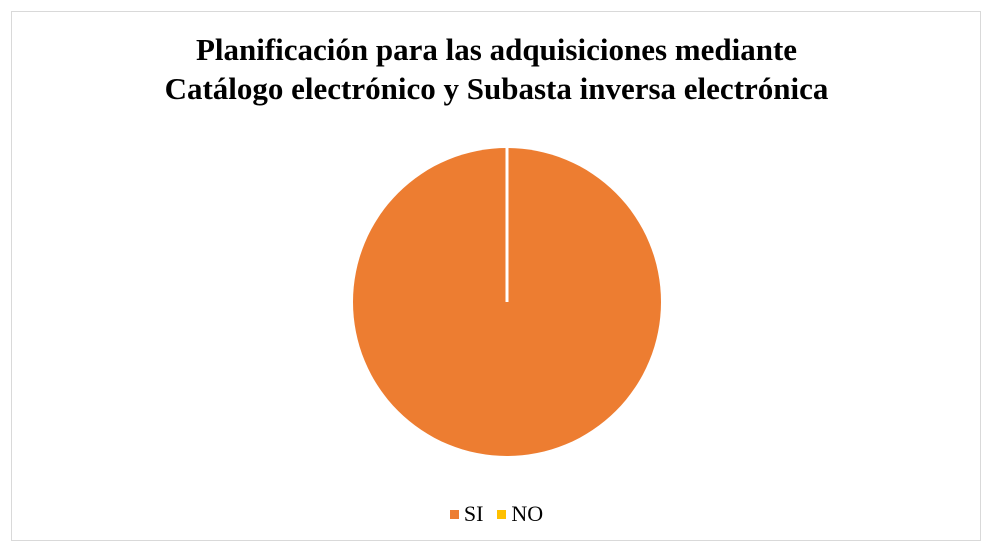  I want to click on legend-item-no: NO, so click(520, 514).